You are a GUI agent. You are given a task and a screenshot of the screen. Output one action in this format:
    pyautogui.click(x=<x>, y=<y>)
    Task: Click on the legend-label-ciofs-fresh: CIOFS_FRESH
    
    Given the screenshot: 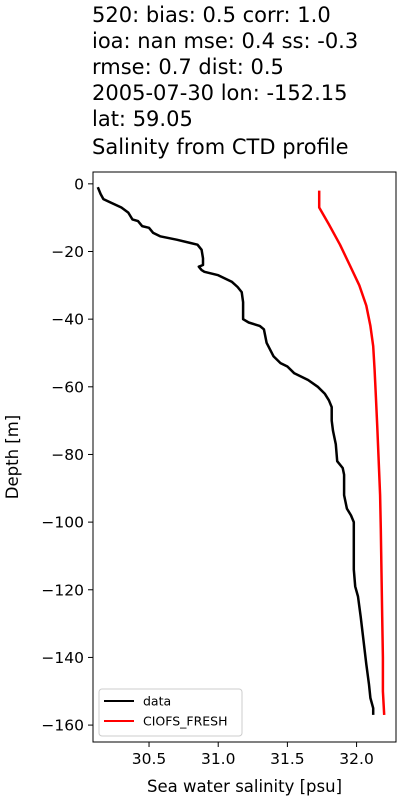 What is the action you would take?
    pyautogui.click(x=185, y=721)
    